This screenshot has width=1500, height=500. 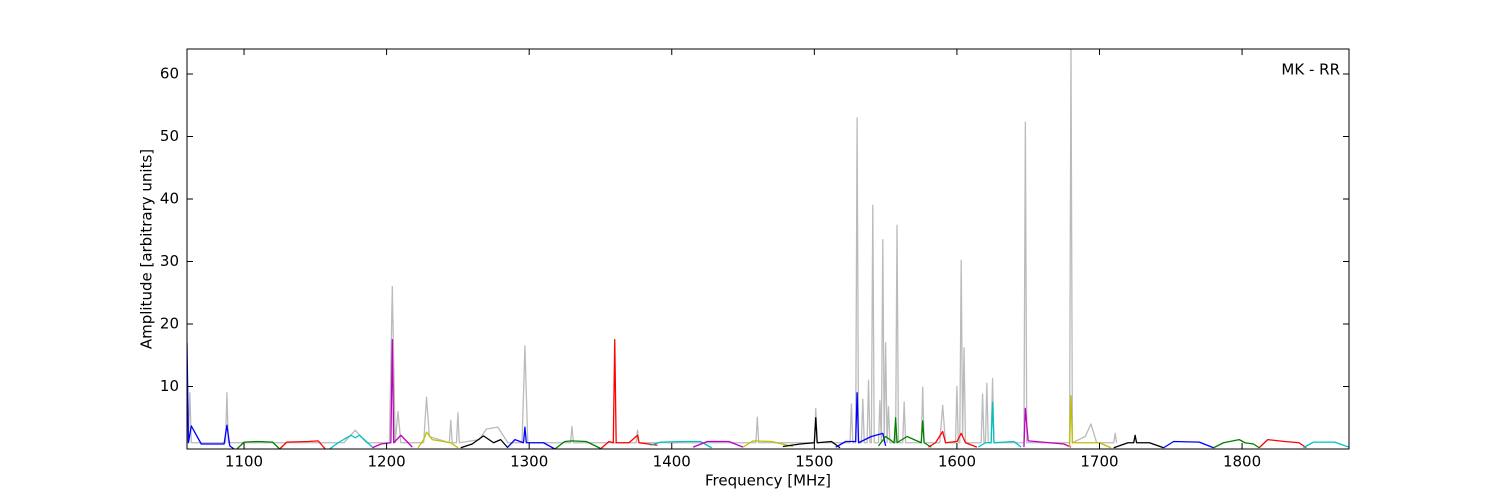 What do you see at coordinates (169, 324) in the screenshot?
I see `y-tick-label: 20` at bounding box center [169, 324].